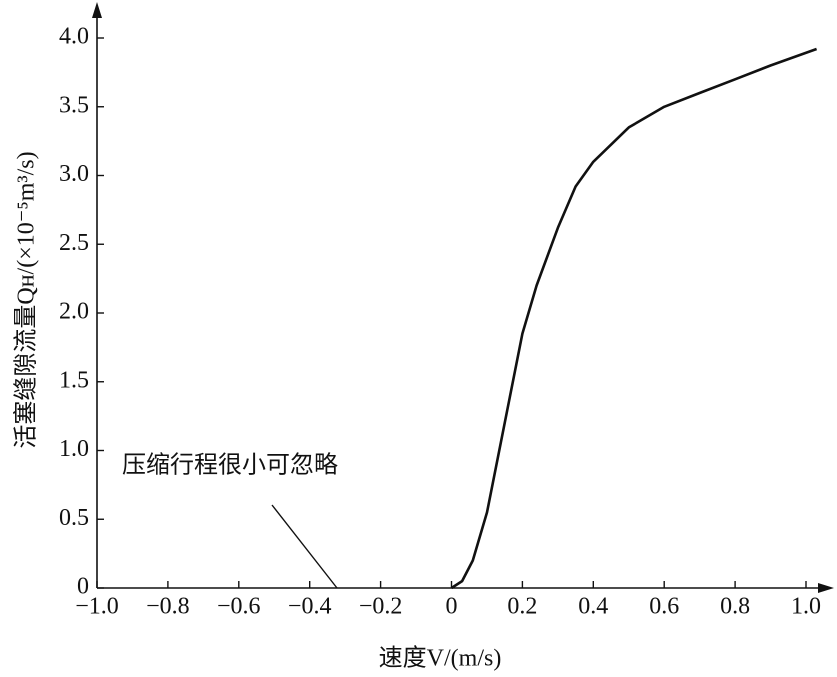 The image size is (837, 677). Describe the element at coordinates (74, 174) in the screenshot. I see `y-tick-label: 3.0` at that location.